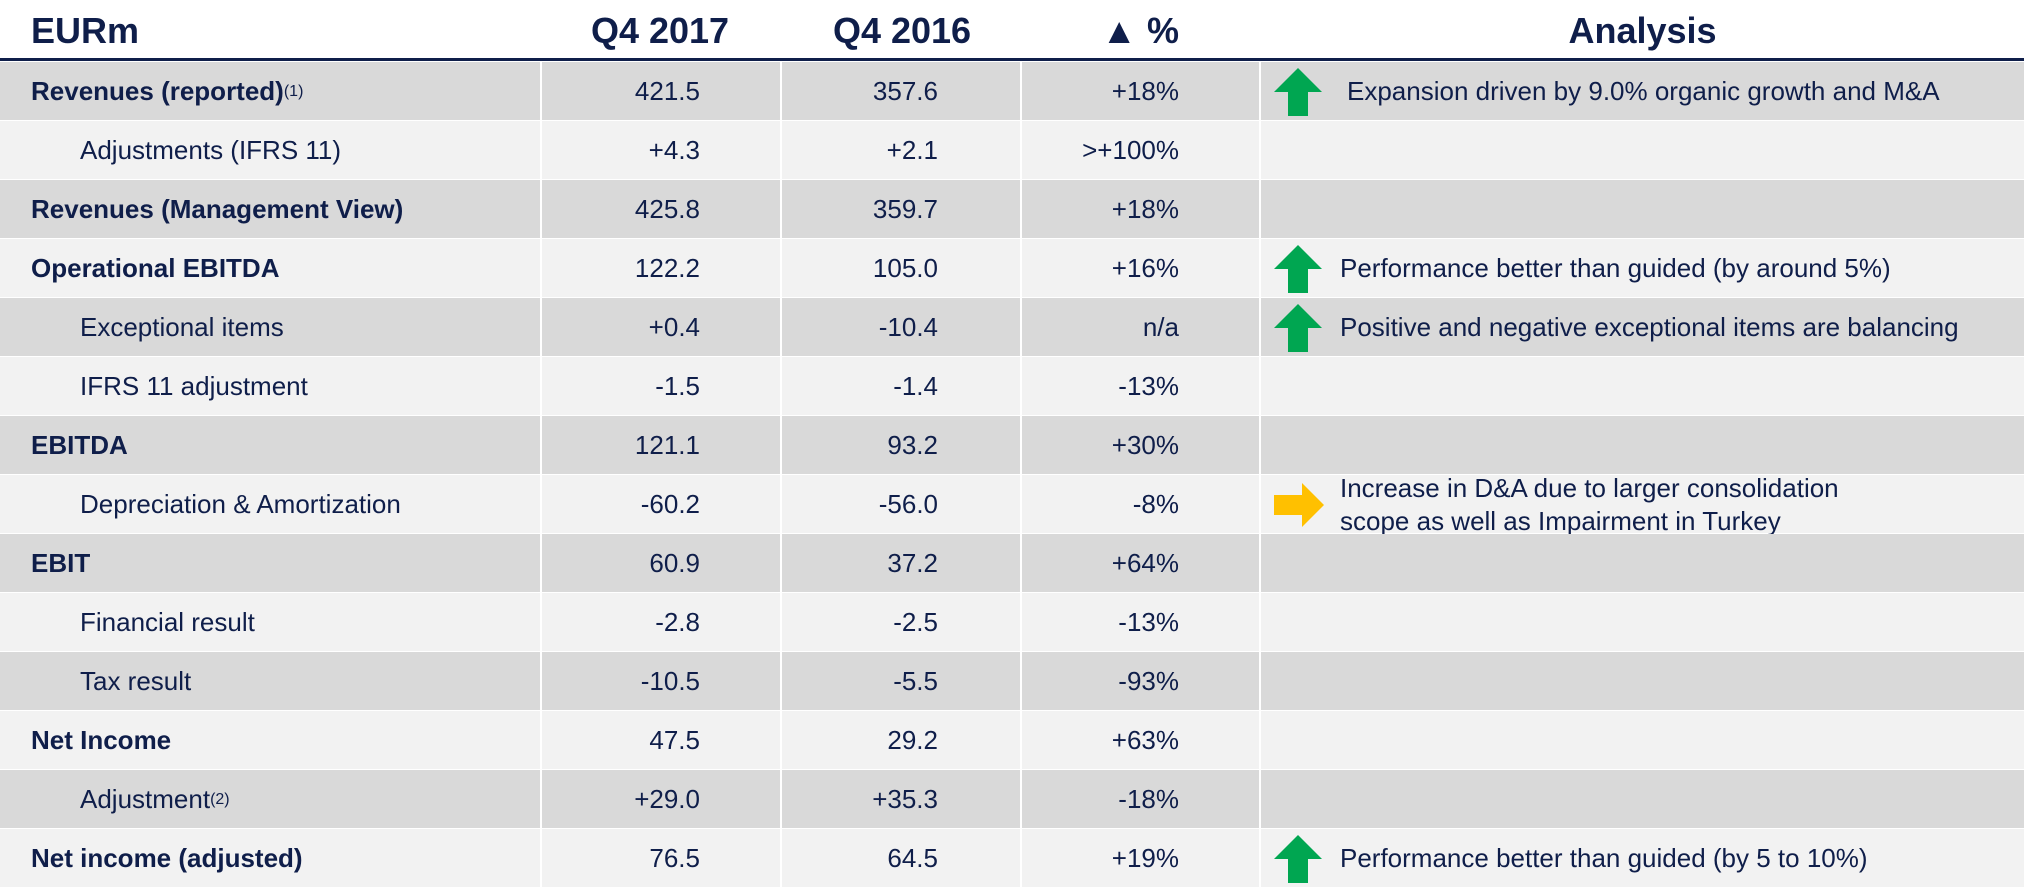 Image resolution: width=2024 pixels, height=888 pixels. I want to click on text: >+100%, so click(1130, 150).